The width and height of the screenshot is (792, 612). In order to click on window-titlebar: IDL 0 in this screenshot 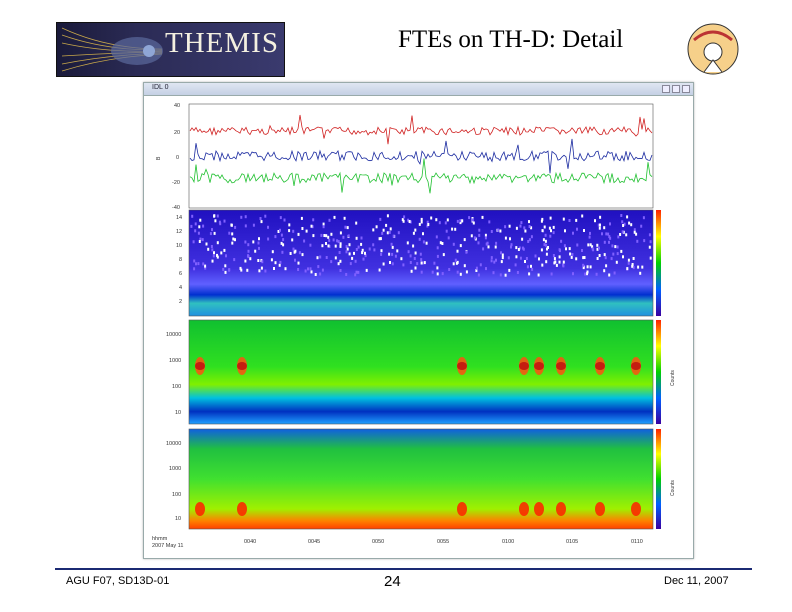, I will do `click(418, 89)`.